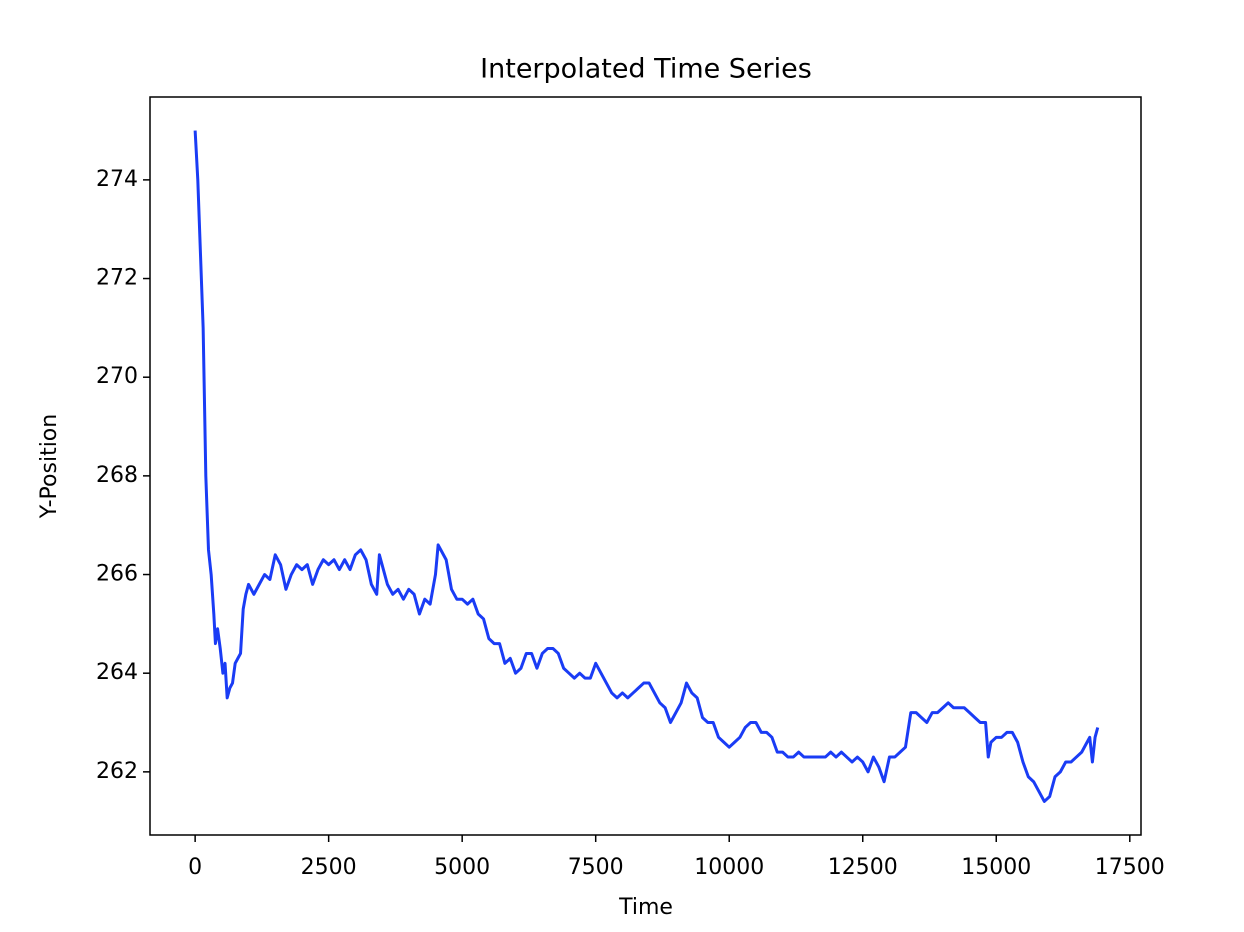 Image resolution: width=1244 pixels, height=932 pixels. Describe the element at coordinates (645, 907) in the screenshot. I see `x-axis-label: Time` at that location.